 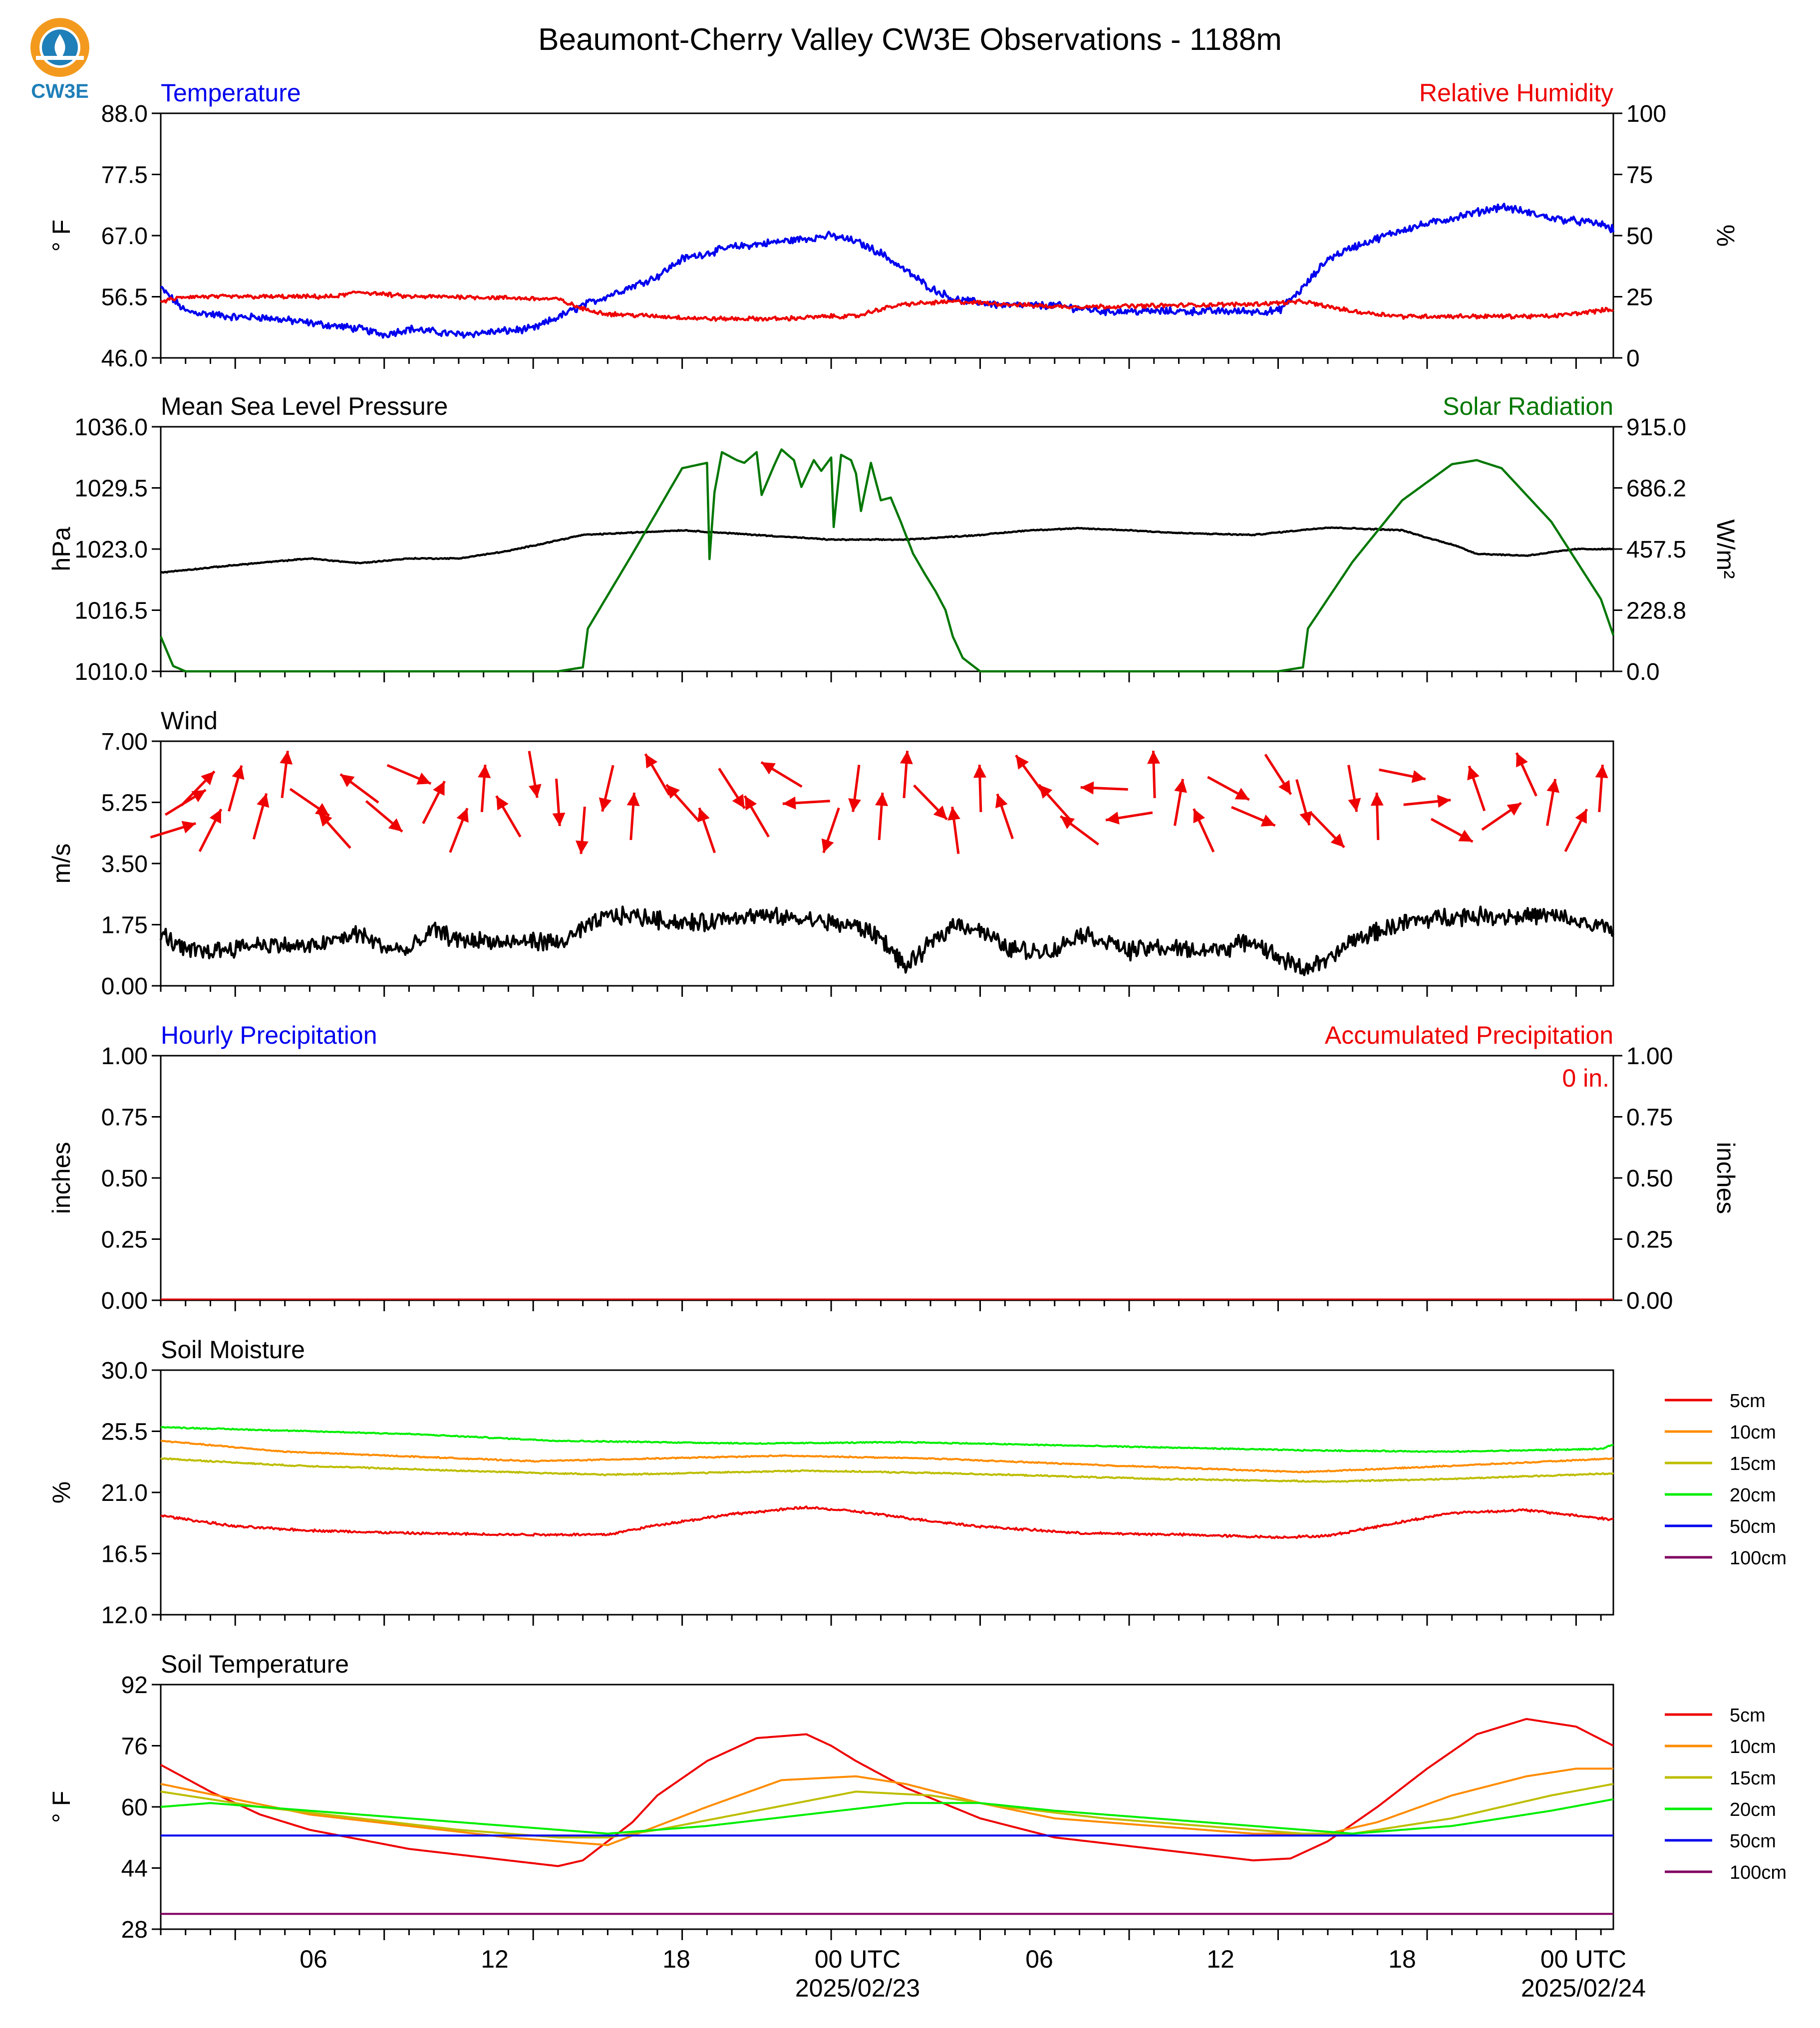 What do you see at coordinates (255, 1664) in the screenshot?
I see `panel-title-left: Soil Temperature` at bounding box center [255, 1664].